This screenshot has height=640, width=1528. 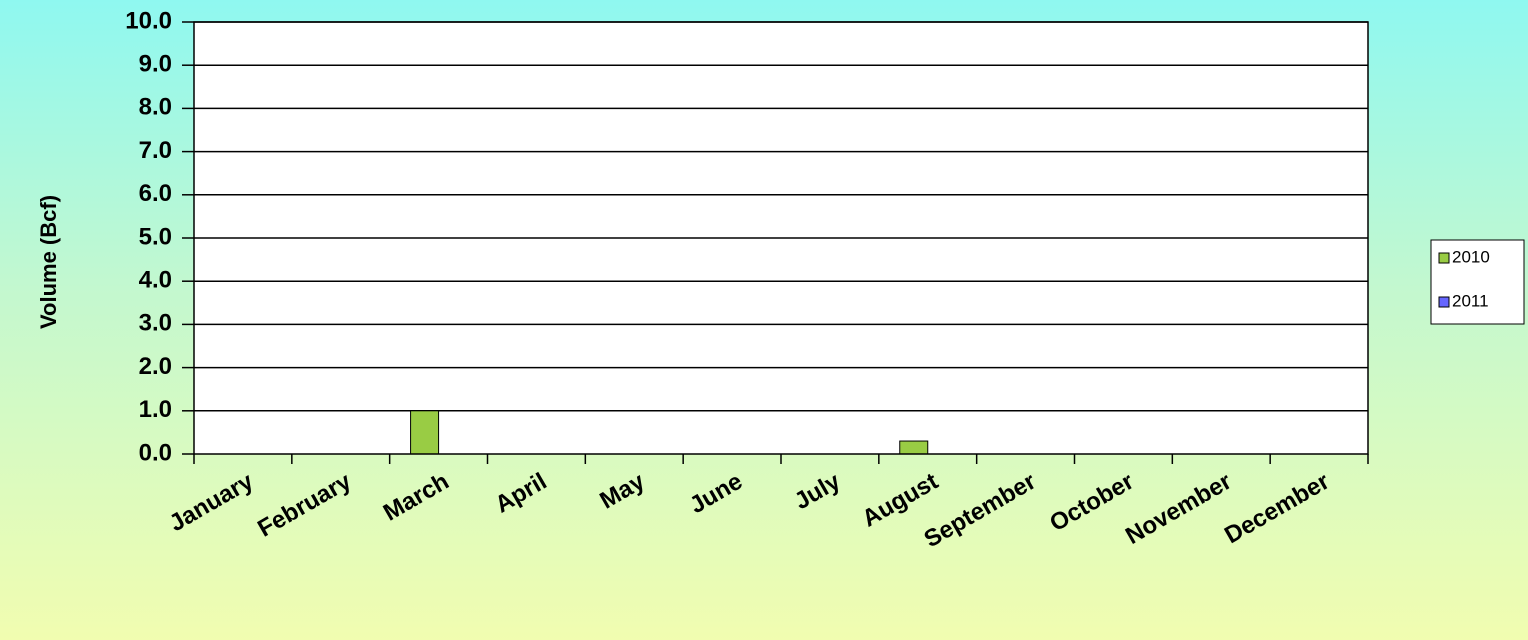 I want to click on y-tick-label: 2.0, so click(x=155, y=366).